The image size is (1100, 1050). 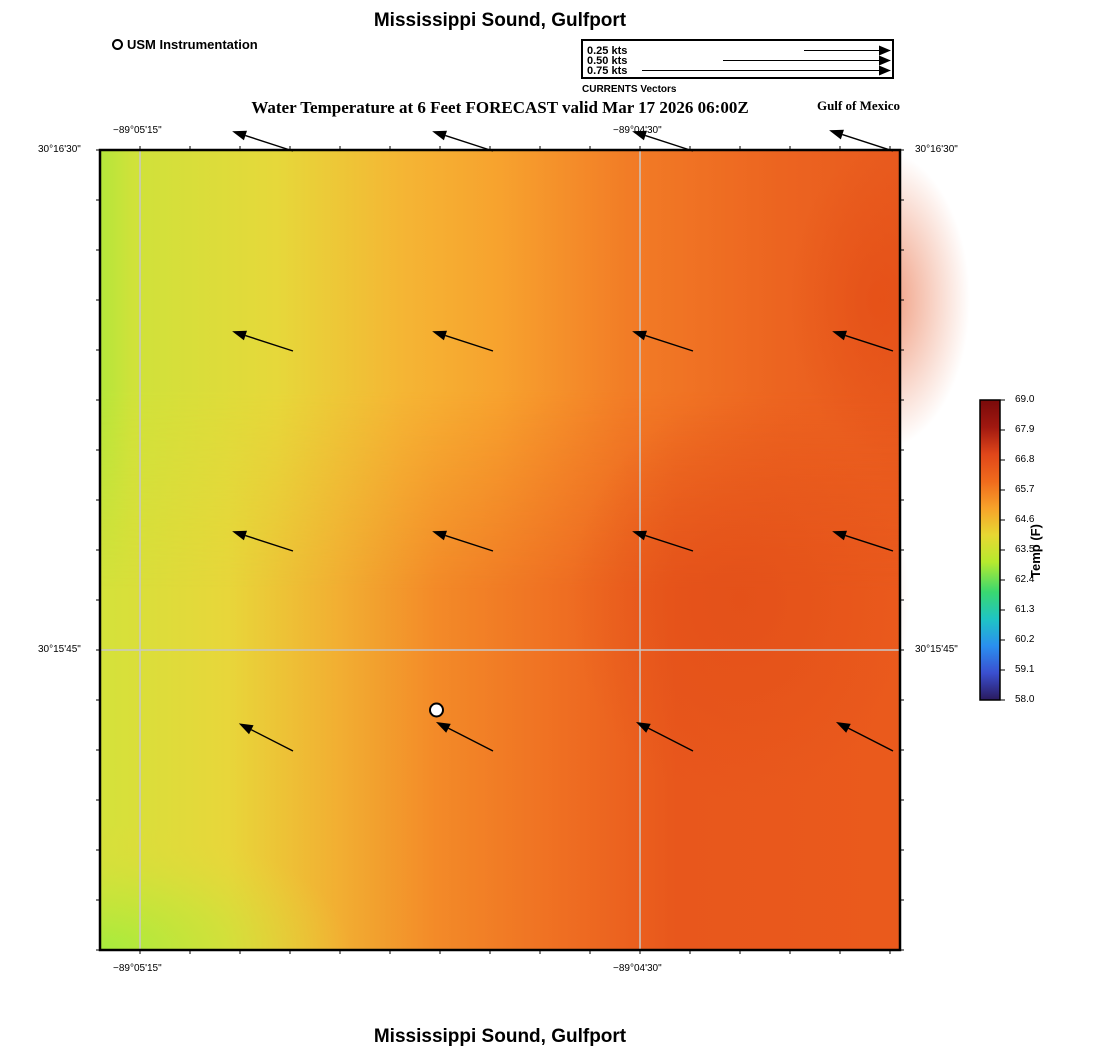 What do you see at coordinates (607, 61) in the screenshot?
I see `vector-scale-label: 0.50 kts` at bounding box center [607, 61].